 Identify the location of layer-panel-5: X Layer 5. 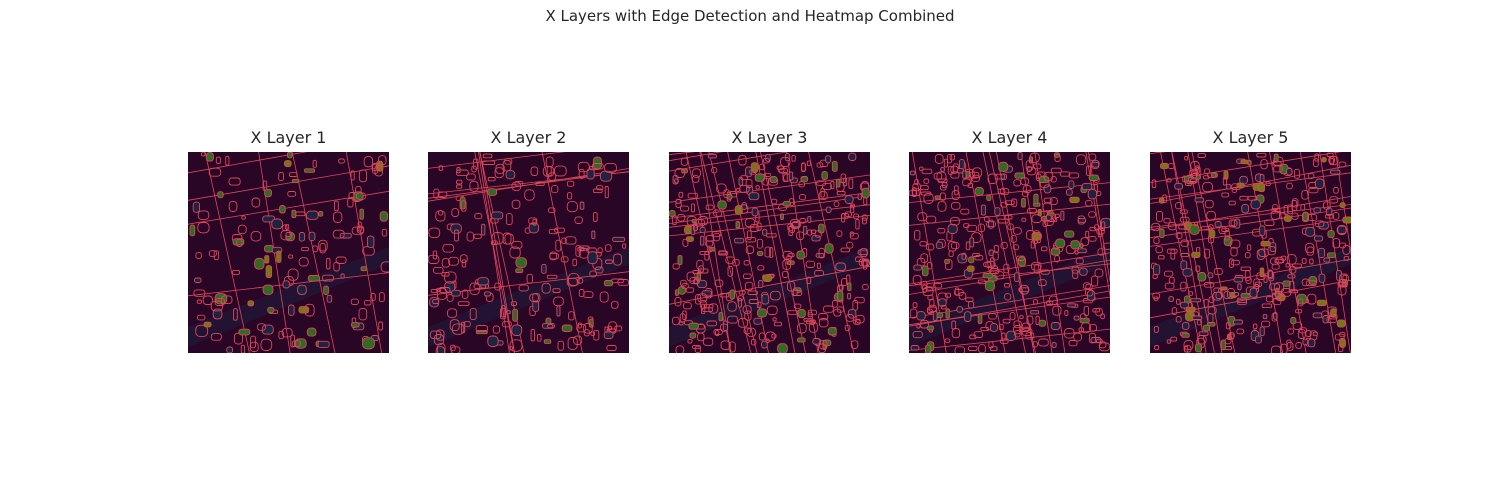
(1250, 240).